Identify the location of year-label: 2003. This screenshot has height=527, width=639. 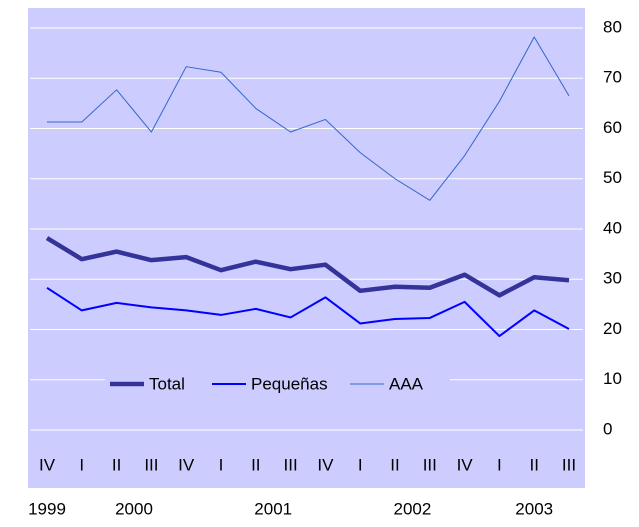
(534, 508).